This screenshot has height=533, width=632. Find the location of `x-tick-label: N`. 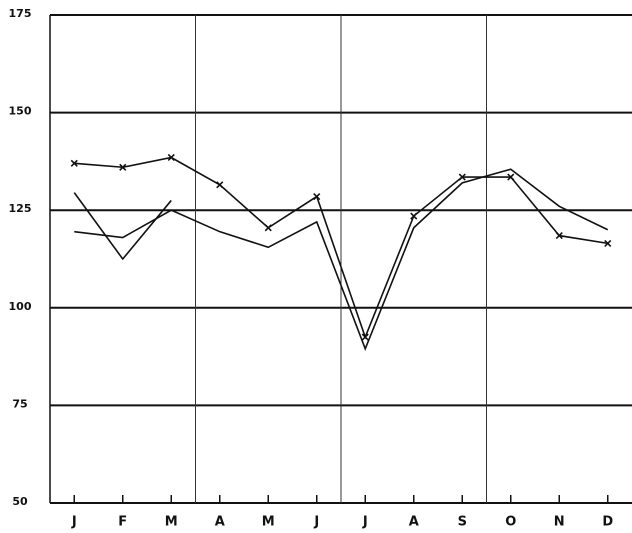

x-tick-label: N is located at coordinates (559, 522).